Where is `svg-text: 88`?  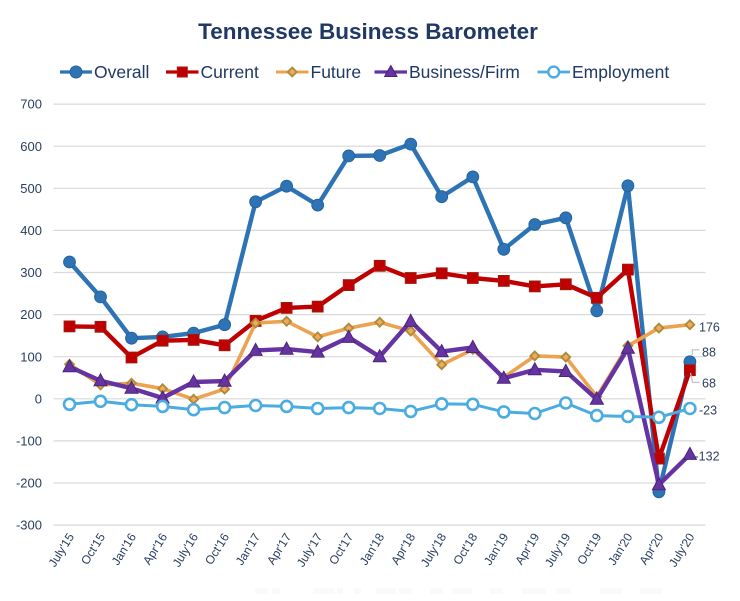 svg-text: 88 is located at coordinates (709, 353).